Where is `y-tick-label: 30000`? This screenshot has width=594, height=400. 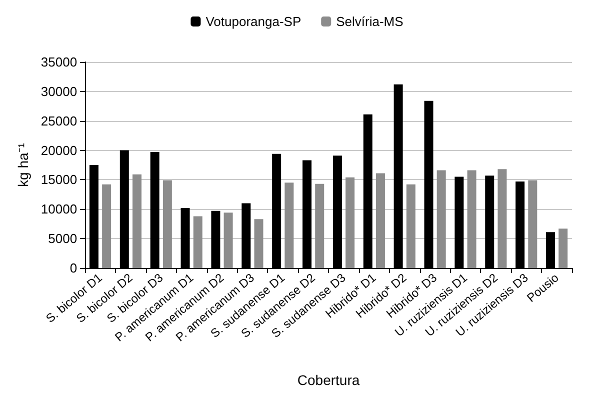 y-tick-label: 30000 is located at coordinates (59, 91).